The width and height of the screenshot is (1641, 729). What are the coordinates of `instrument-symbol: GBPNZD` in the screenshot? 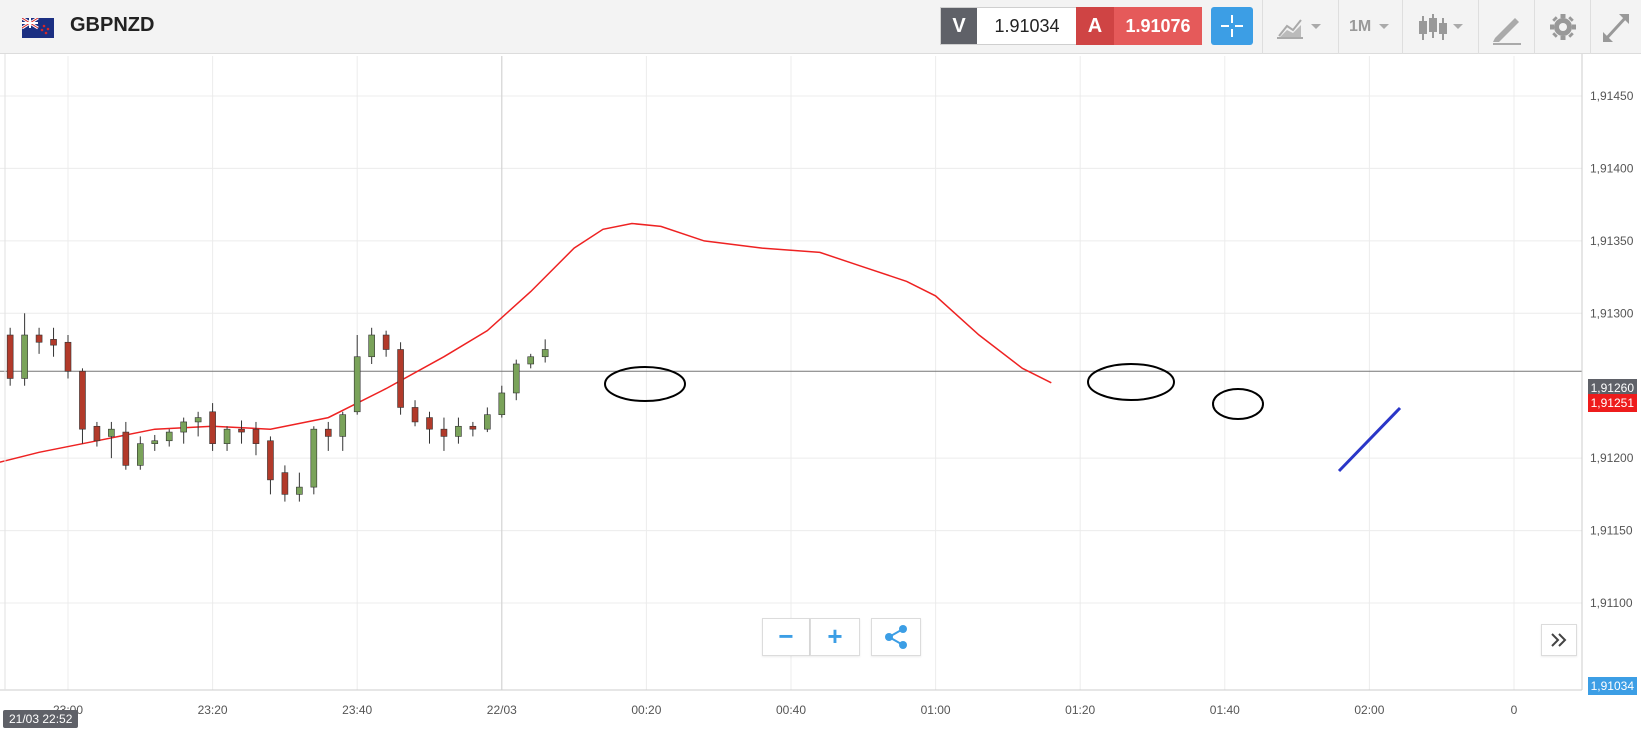 It's located at (112, 25).